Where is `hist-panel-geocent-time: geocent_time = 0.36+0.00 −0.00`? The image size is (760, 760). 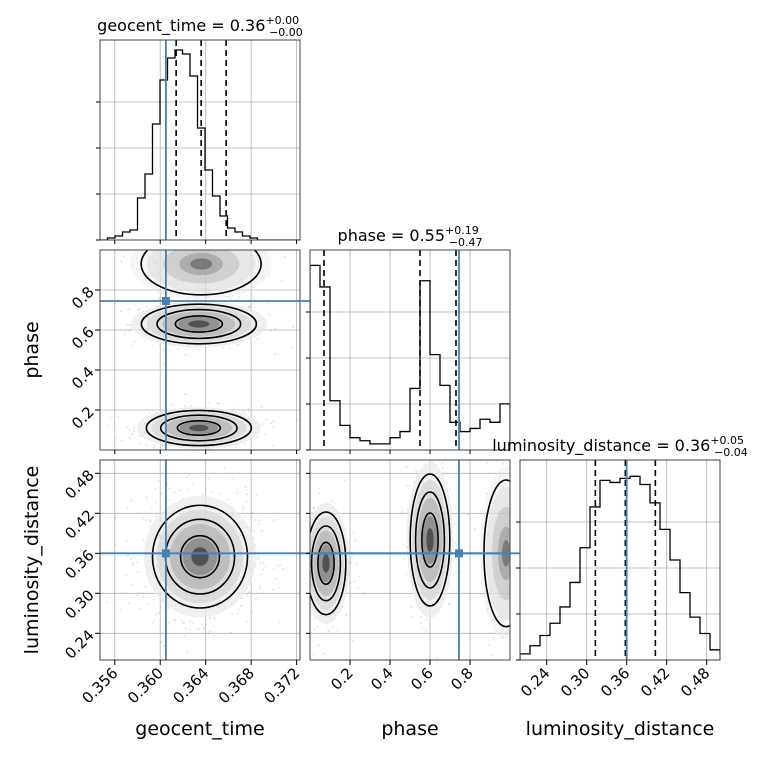 hist-panel-geocent-time: geocent_time = 0.36+0.00 −0.00 is located at coordinates (199, 127).